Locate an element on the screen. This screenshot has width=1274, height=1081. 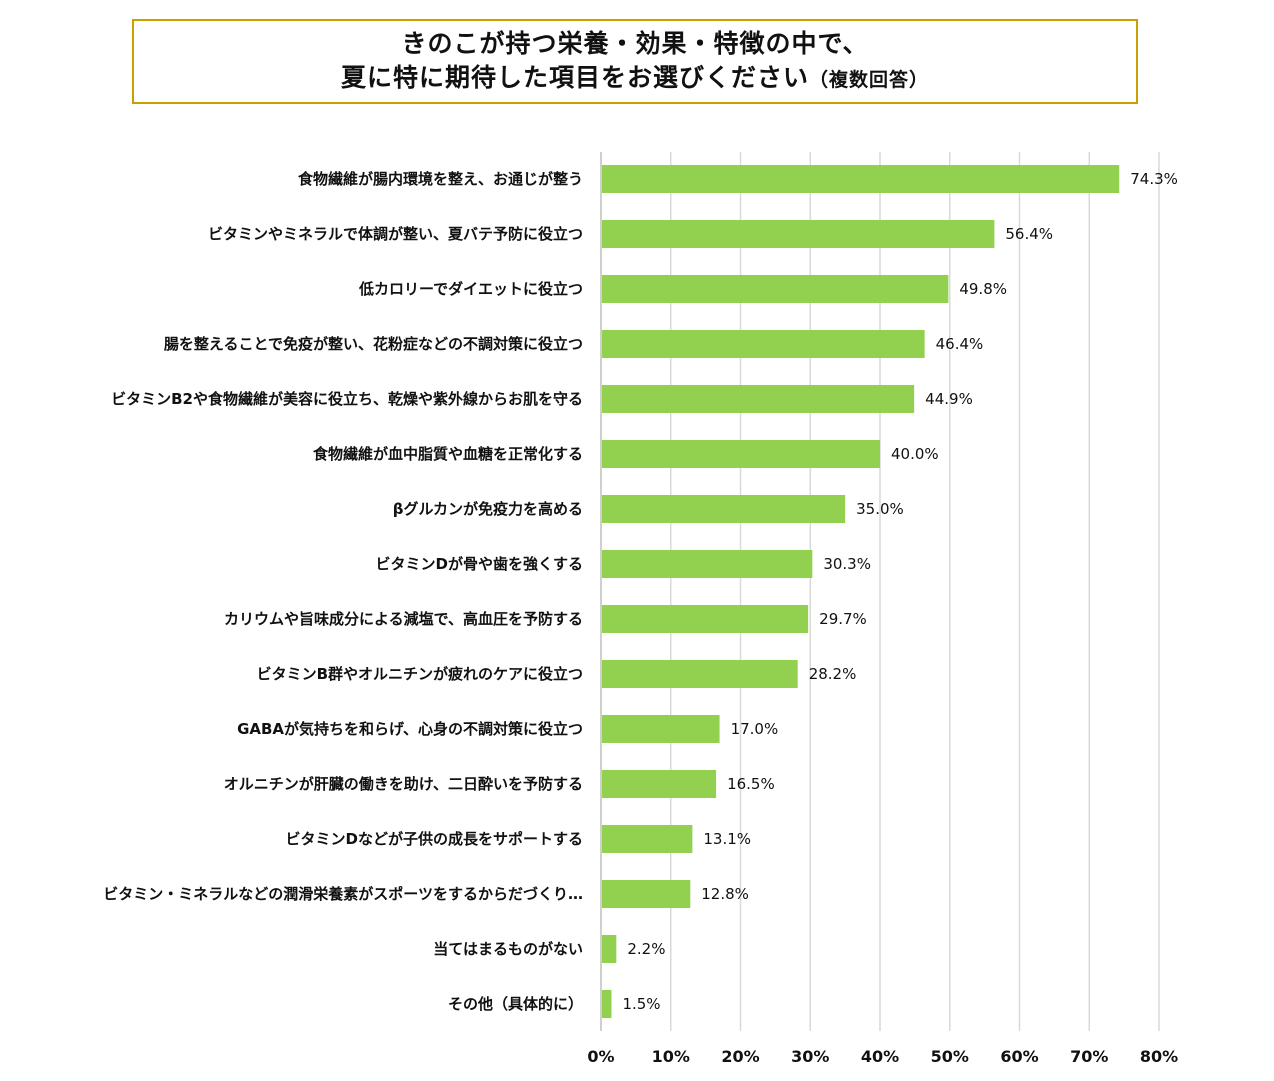
value-label-4: 46.4% is located at coordinates (960, 344).